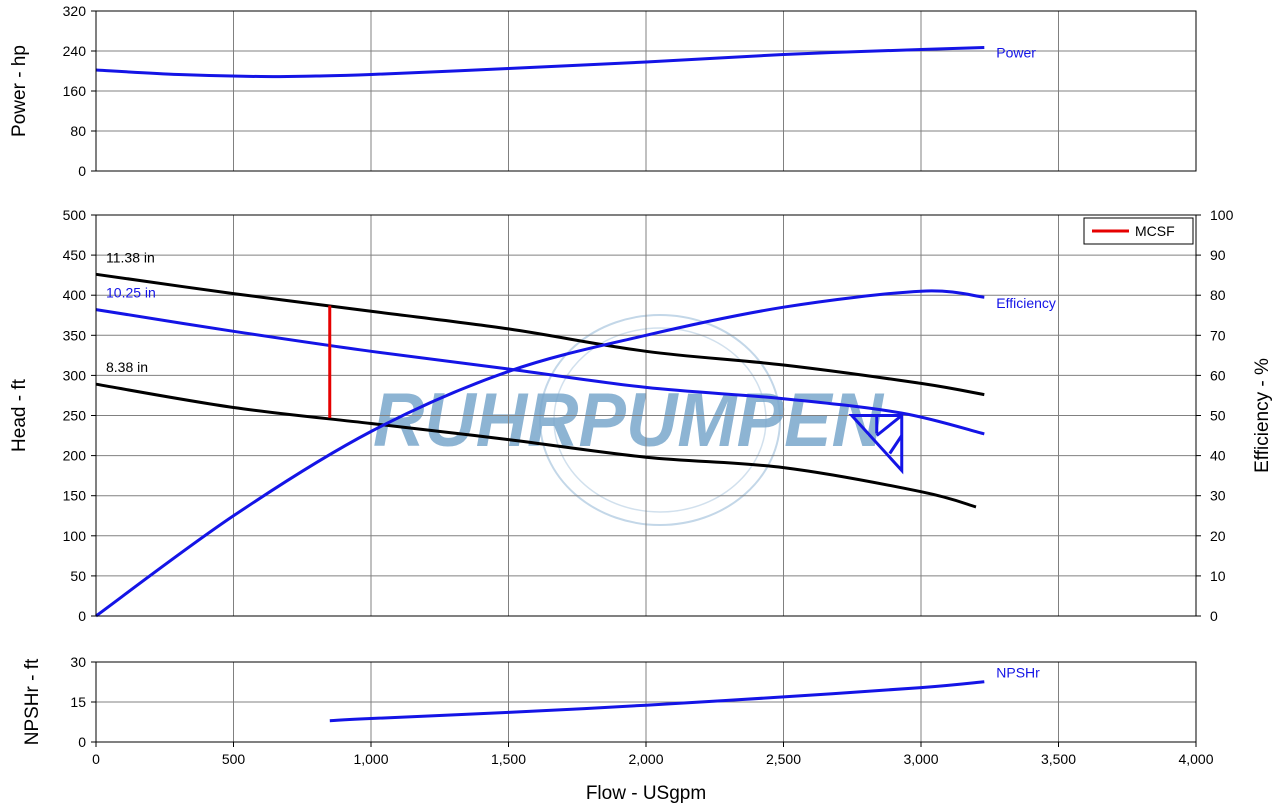  What do you see at coordinates (75, 255) in the screenshot?
I see `y-tick-label: 450` at bounding box center [75, 255].